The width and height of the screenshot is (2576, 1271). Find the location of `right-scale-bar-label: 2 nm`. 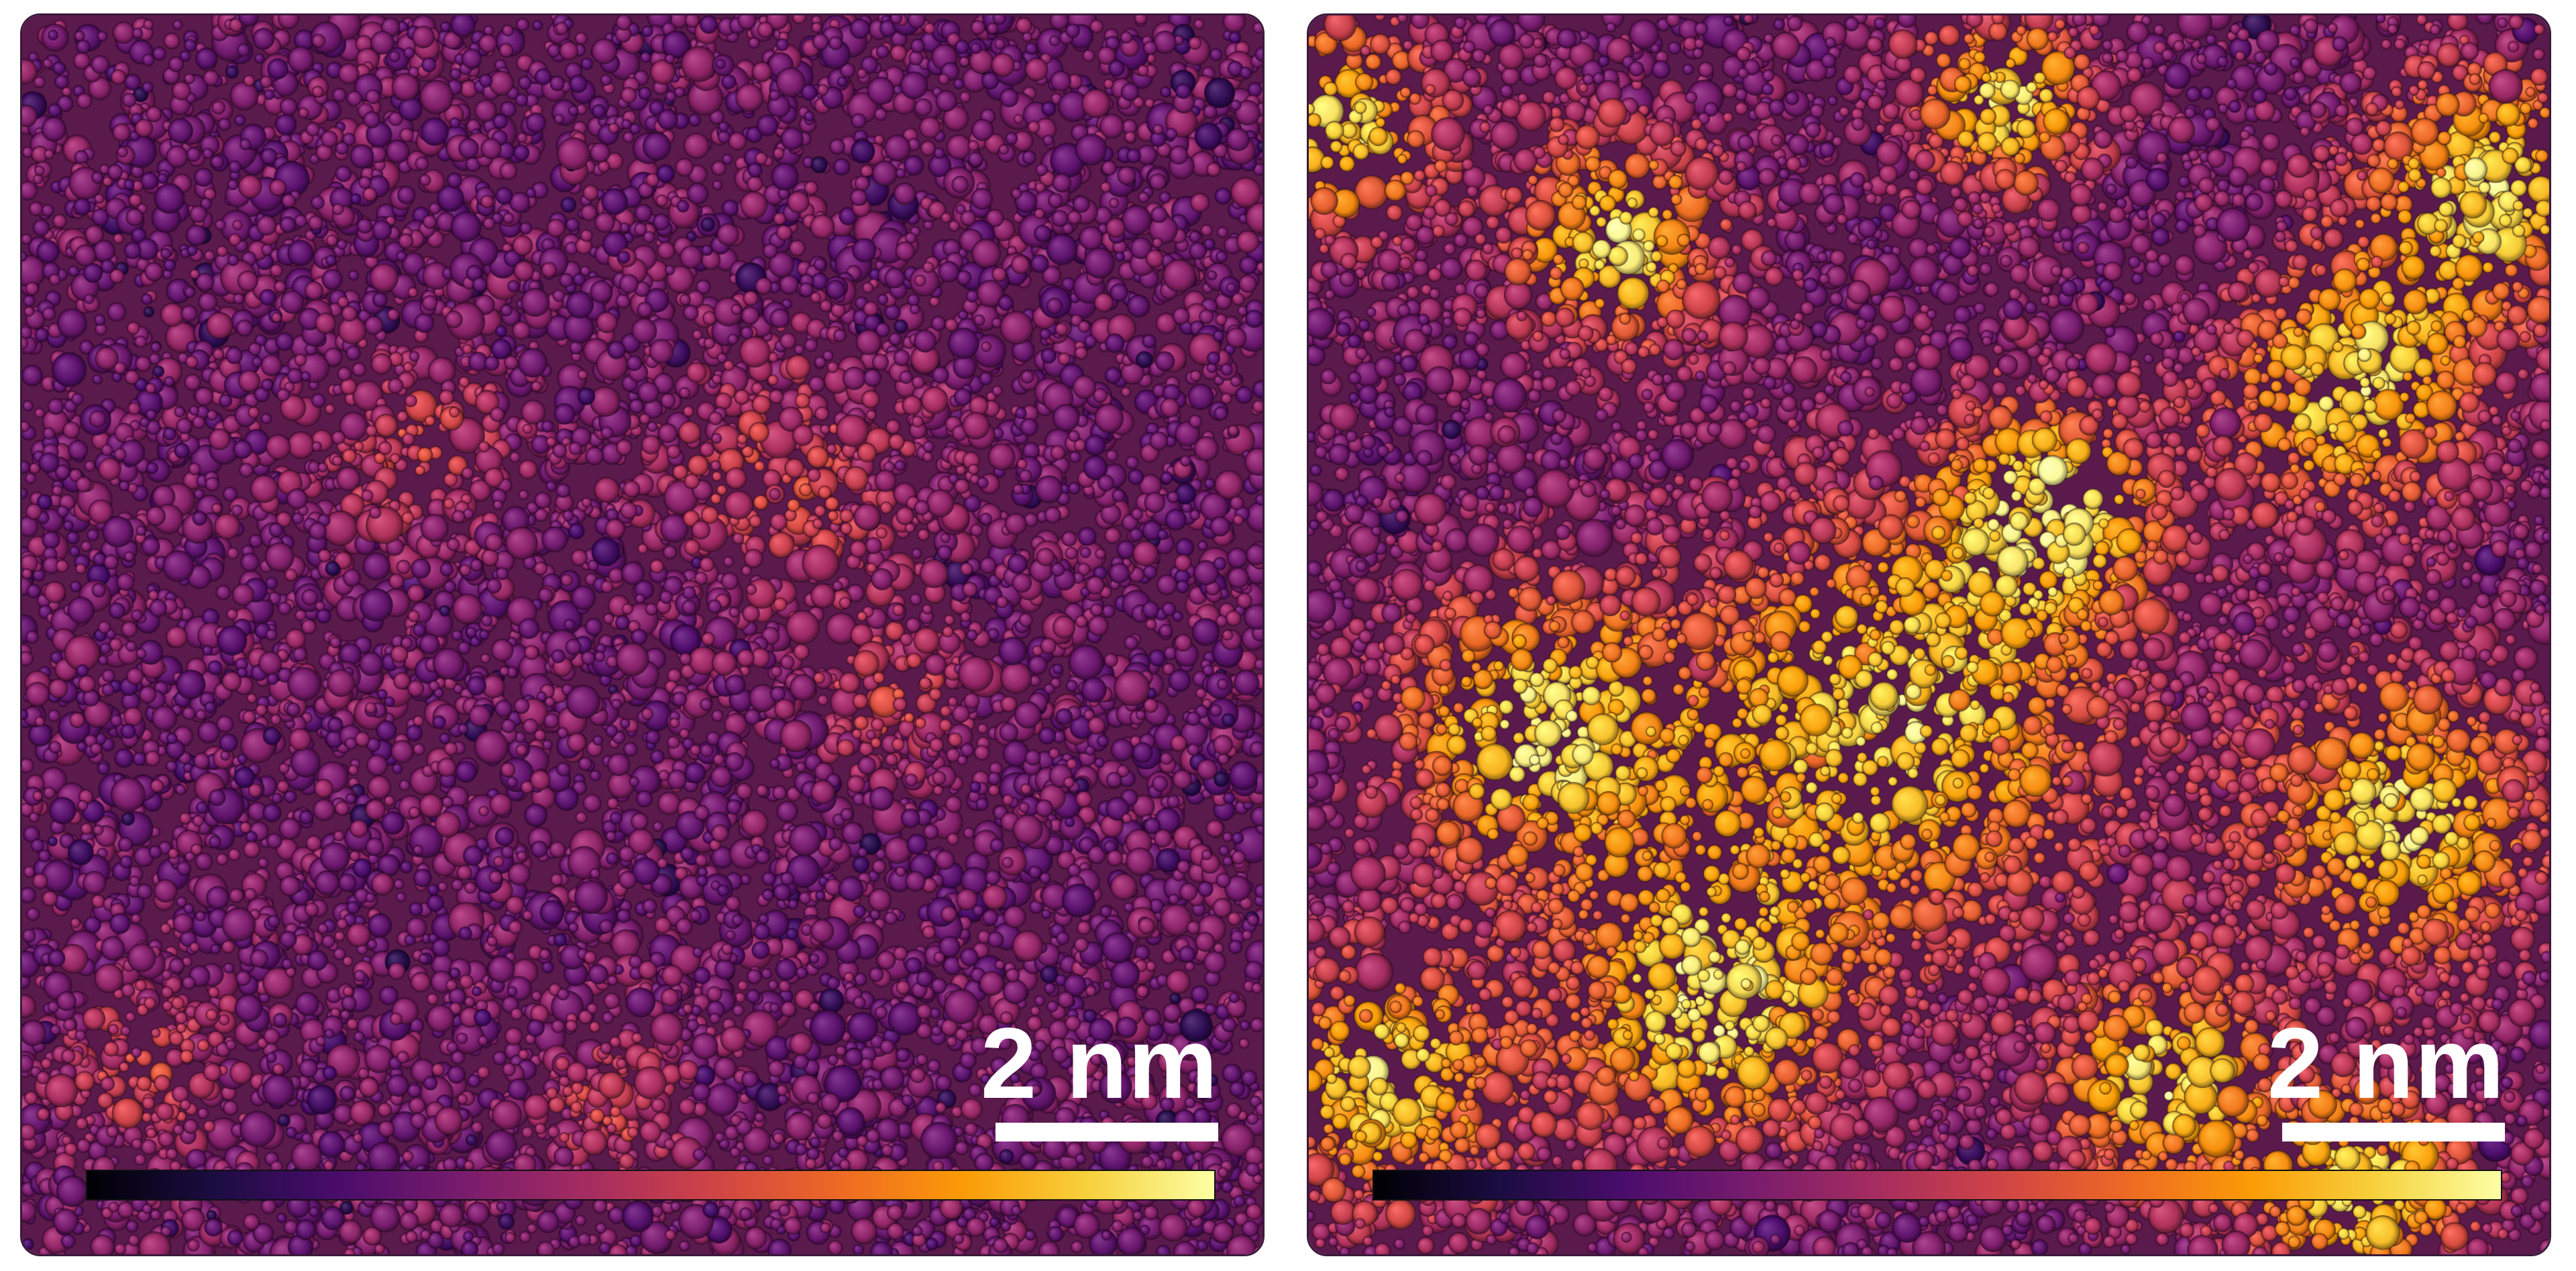

right-scale-bar-label: 2 nm is located at coordinates (2386, 1063).